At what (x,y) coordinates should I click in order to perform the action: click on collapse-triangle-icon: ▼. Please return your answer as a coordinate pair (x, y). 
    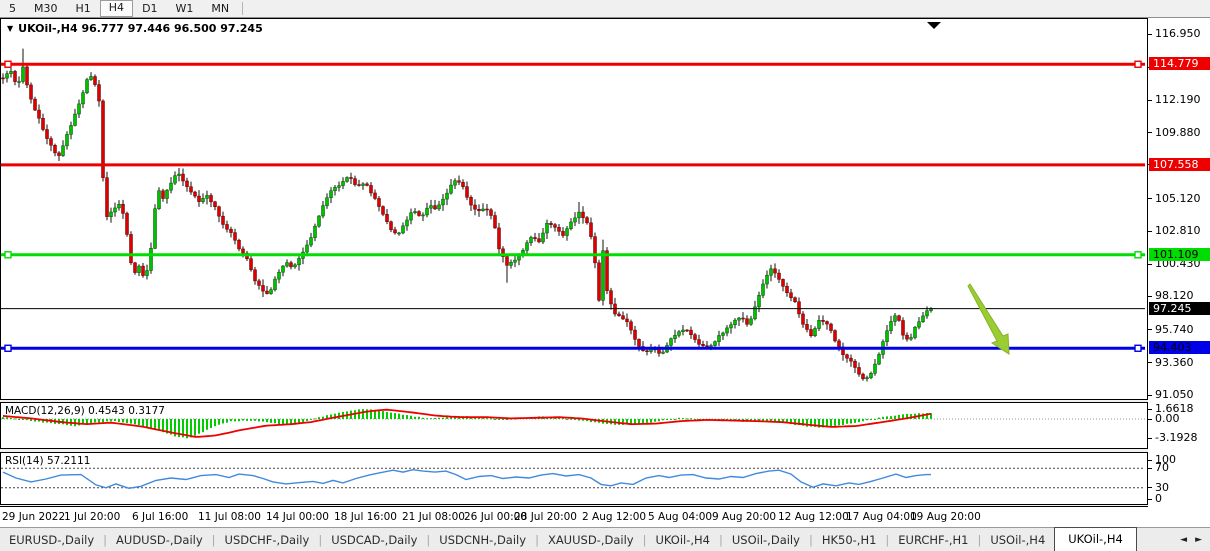
    Looking at the image, I should click on (10, 28).